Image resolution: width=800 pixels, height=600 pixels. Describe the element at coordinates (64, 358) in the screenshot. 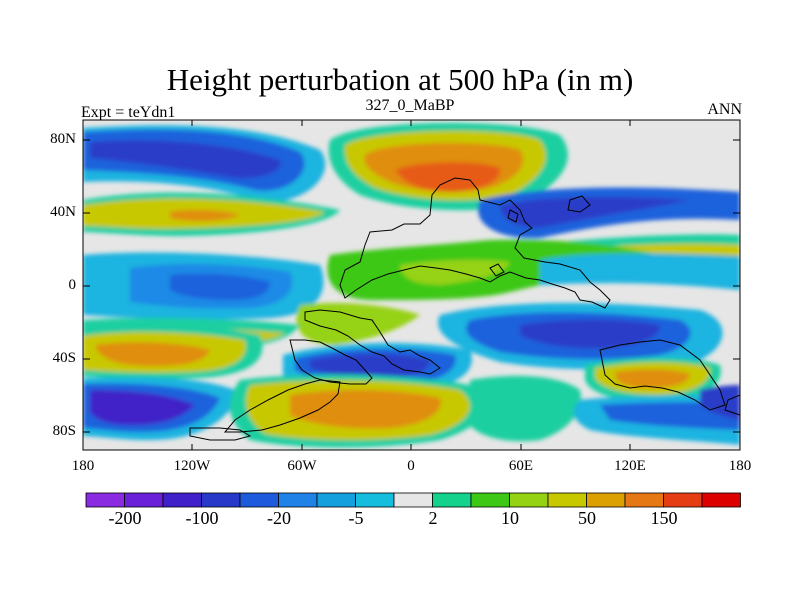

I see `lat-label: 40S` at that location.